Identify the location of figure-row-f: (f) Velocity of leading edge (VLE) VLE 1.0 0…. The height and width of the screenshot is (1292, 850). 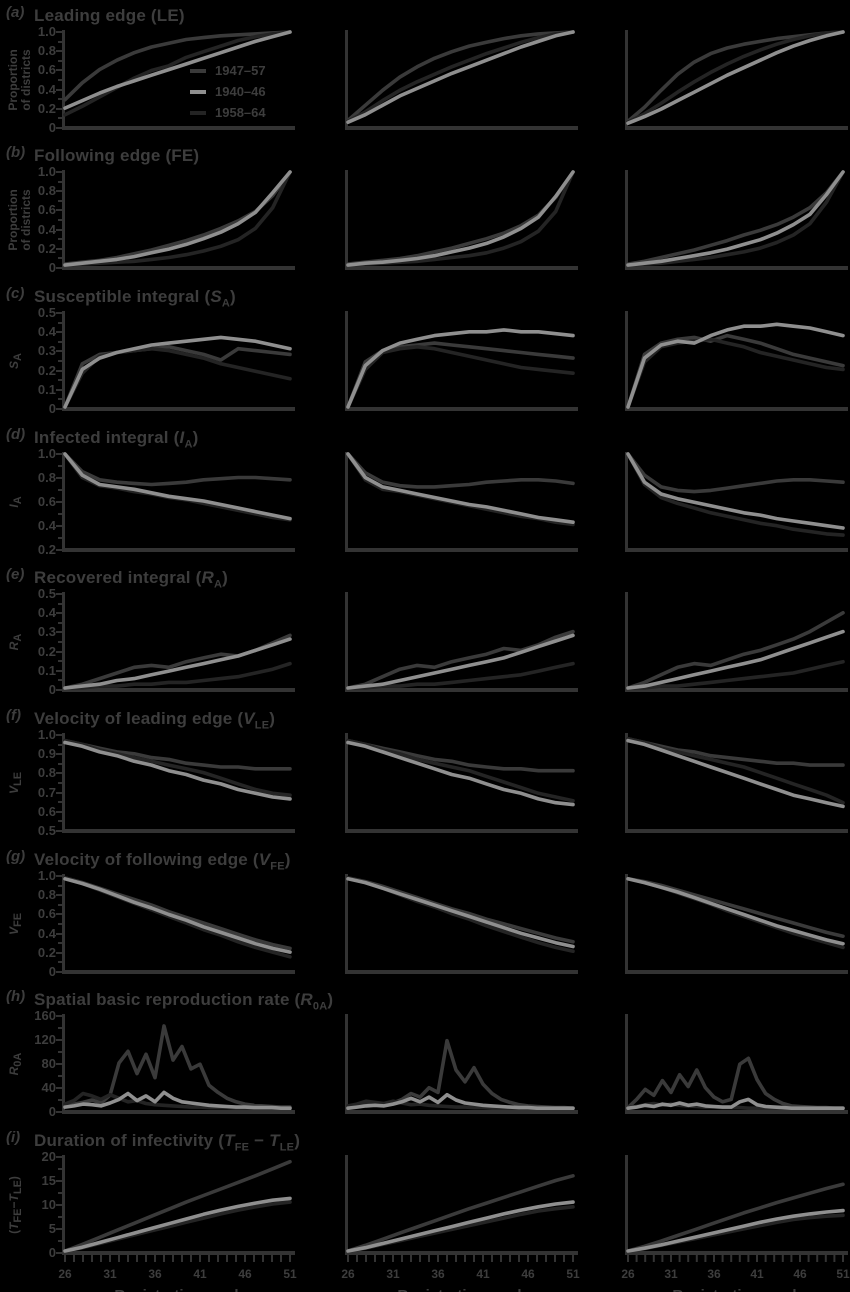
(425, 773).